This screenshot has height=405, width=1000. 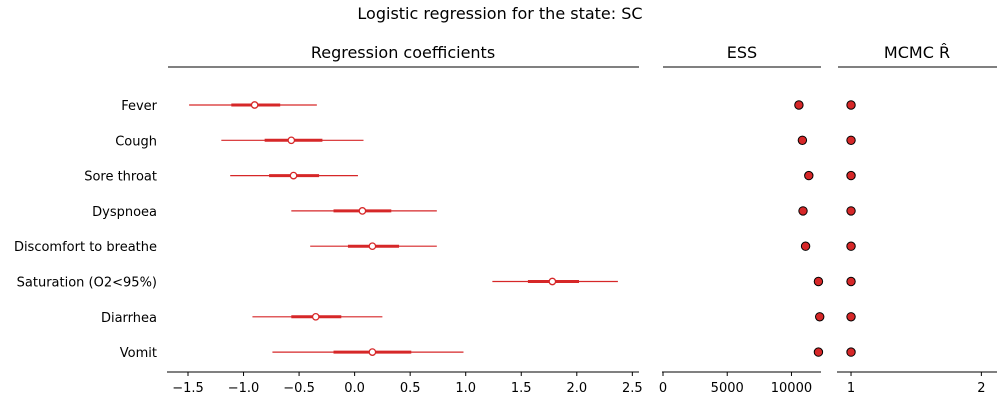 I want to click on x-tick-label: −1.0, so click(x=244, y=388).